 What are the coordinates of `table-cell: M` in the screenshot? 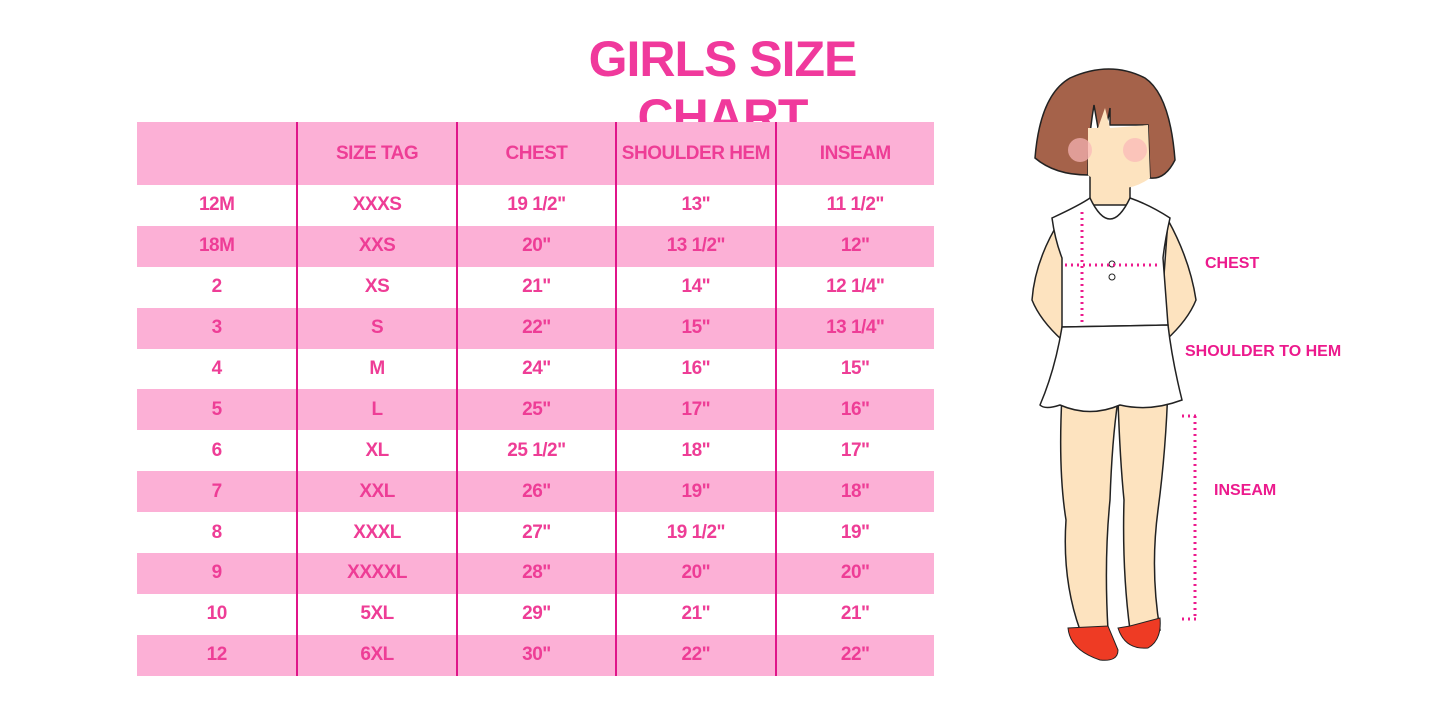 It's located at (375, 369).